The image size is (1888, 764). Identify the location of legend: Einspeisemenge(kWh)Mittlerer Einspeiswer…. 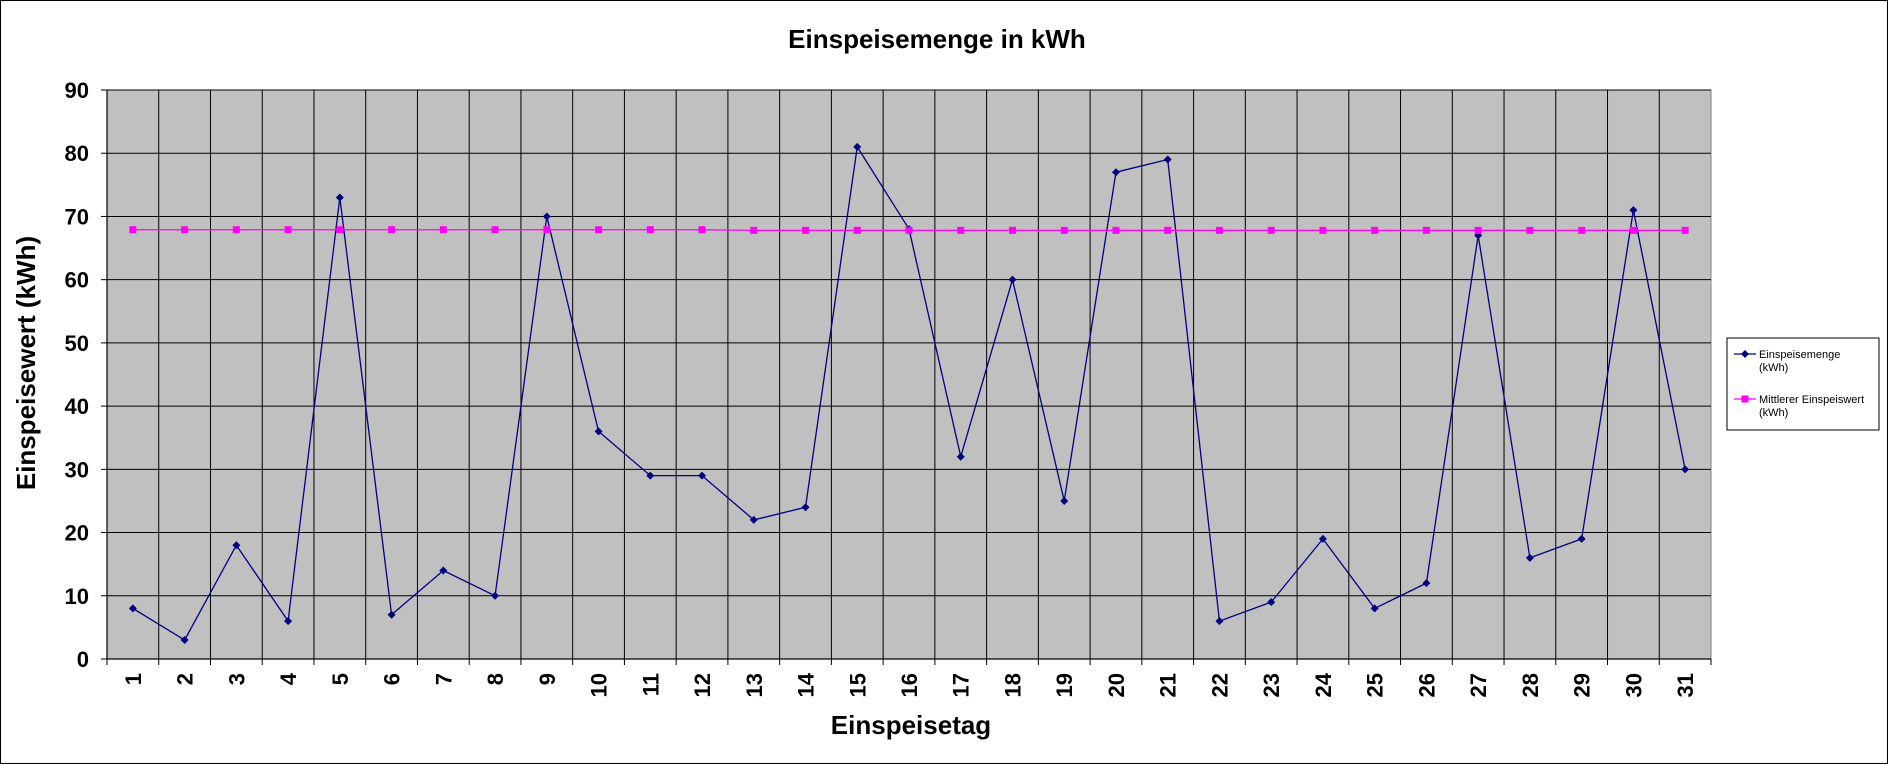
(1803, 384).